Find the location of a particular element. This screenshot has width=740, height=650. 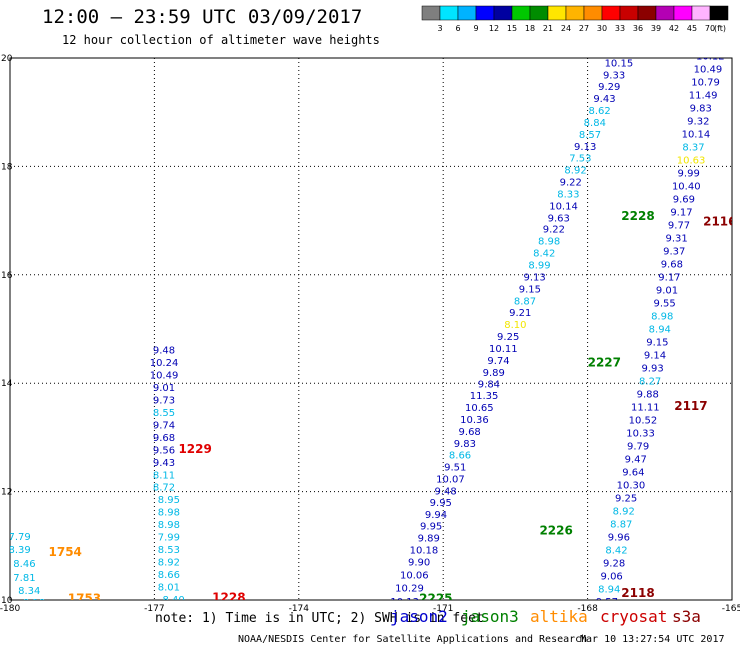

wave-height-label: 9.21 is located at coordinates (520, 313).